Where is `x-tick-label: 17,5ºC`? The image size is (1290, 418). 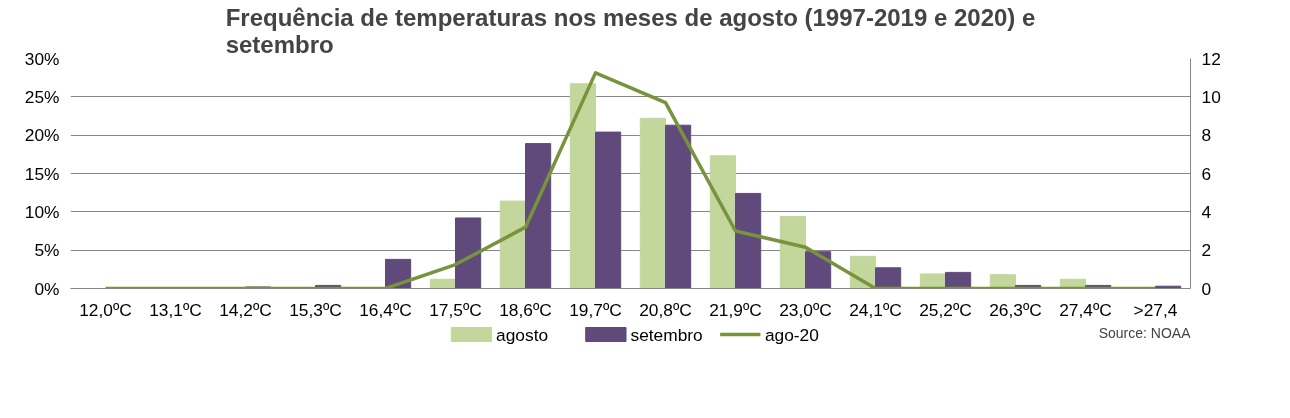 x-tick-label: 17,5ºC is located at coordinates (455, 309).